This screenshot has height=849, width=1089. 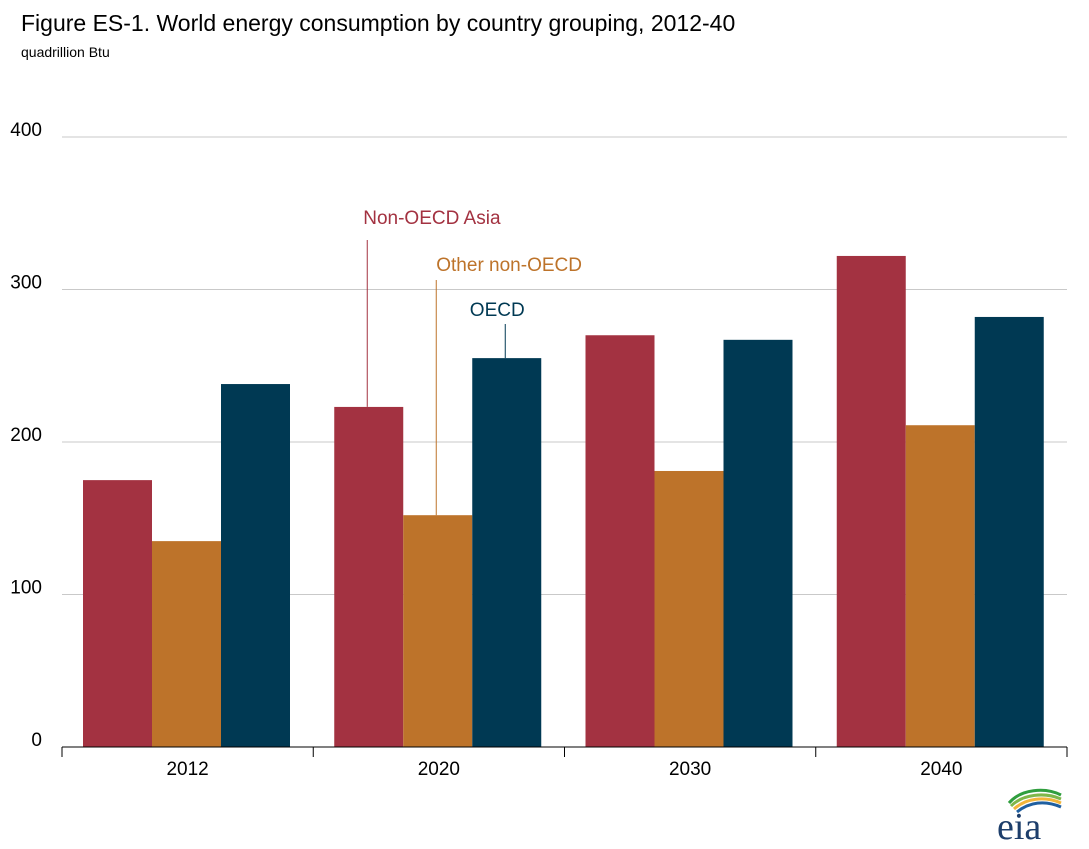 What do you see at coordinates (36, 740) in the screenshot?
I see `y-tick-label: 0` at bounding box center [36, 740].